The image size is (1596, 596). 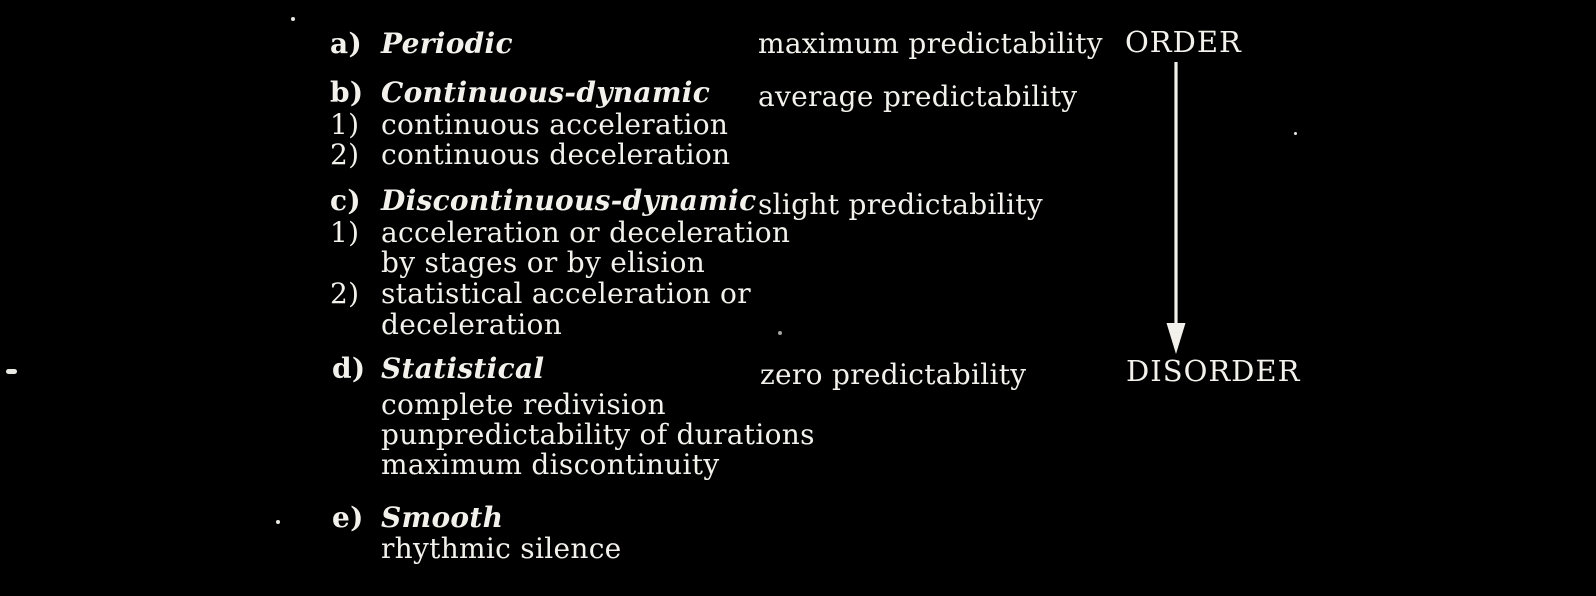 What do you see at coordinates (347, 92) in the screenshot?
I see `item-b-marker: b)` at bounding box center [347, 92].